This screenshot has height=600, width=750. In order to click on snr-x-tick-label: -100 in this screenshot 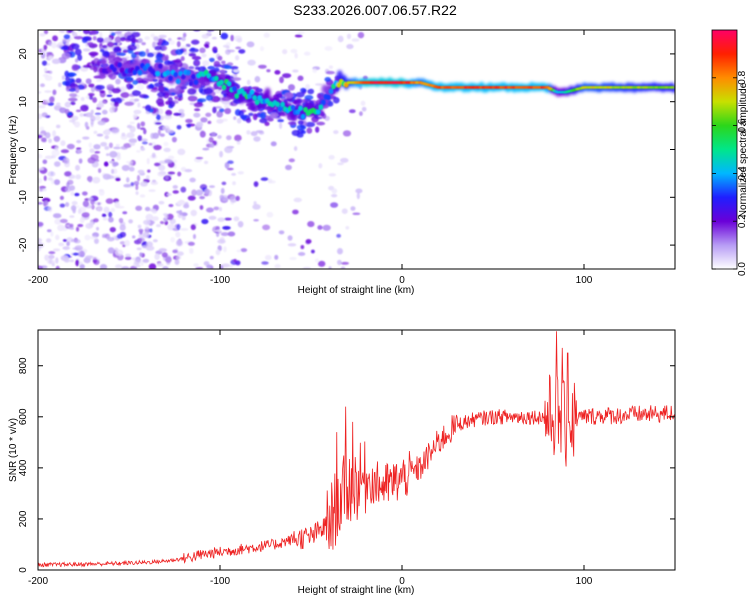, I will do `click(220, 581)`.